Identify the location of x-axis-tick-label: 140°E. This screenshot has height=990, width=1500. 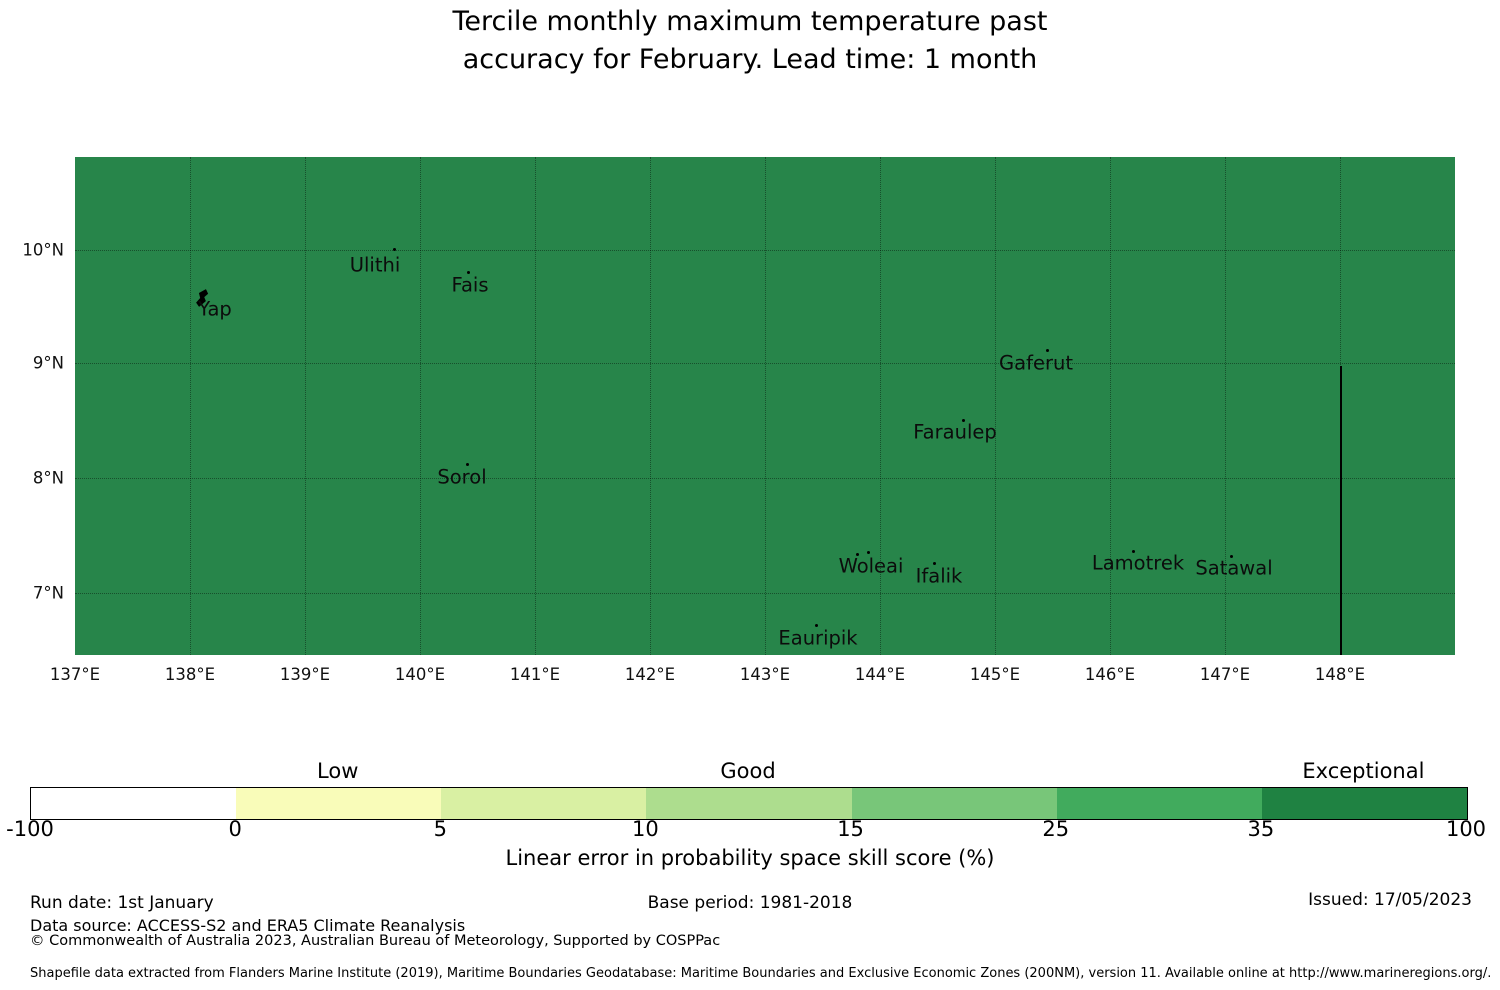
(420, 674).